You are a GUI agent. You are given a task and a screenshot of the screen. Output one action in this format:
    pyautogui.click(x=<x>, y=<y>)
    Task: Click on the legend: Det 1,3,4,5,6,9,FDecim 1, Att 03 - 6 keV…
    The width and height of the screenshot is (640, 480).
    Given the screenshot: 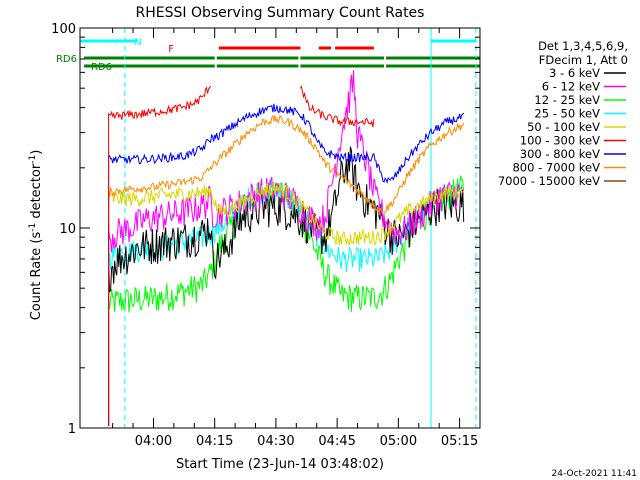 What is the action you would take?
    pyautogui.click(x=563, y=113)
    